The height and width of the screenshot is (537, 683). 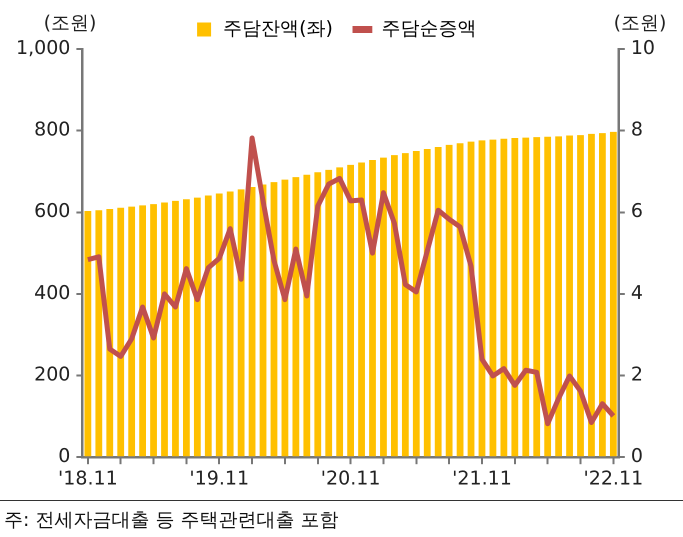 What do you see at coordinates (636, 374) in the screenshot?
I see `y2-tick-label: 2` at bounding box center [636, 374].